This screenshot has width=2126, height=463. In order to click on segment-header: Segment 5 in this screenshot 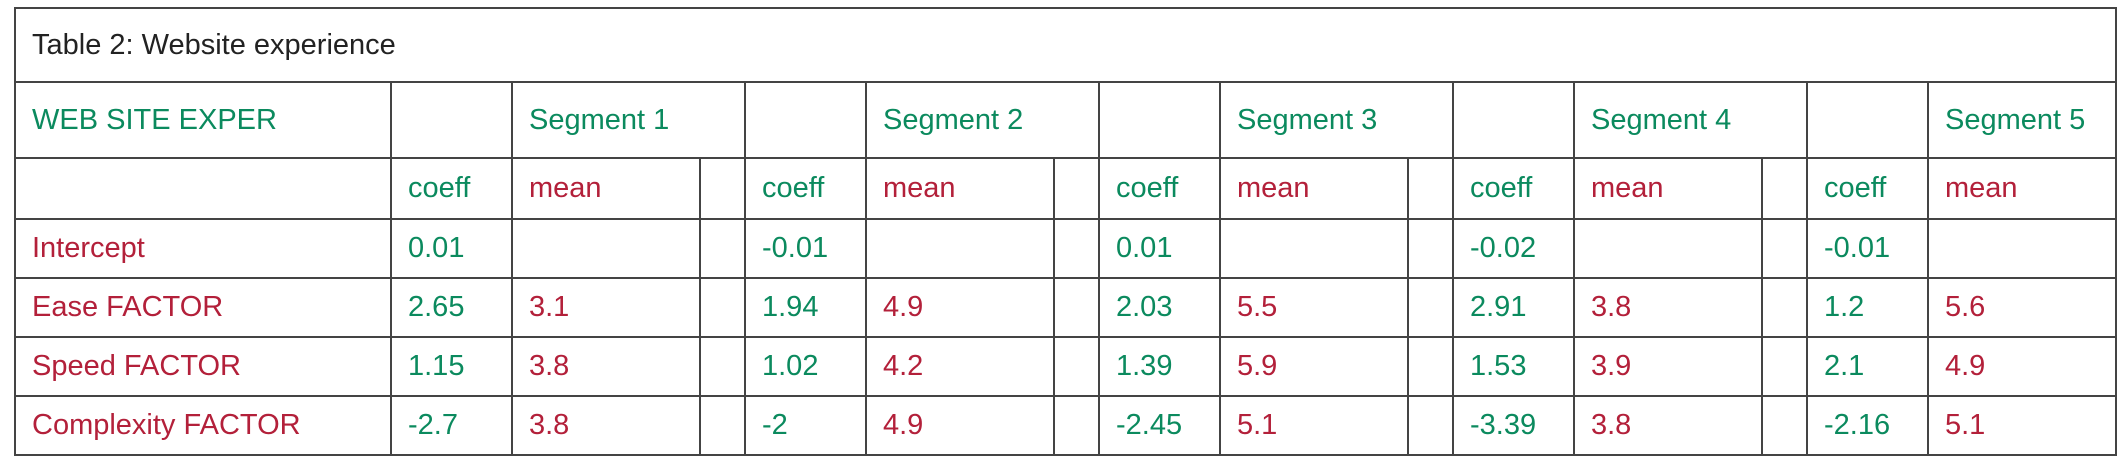, I will do `click(2022, 120)`.